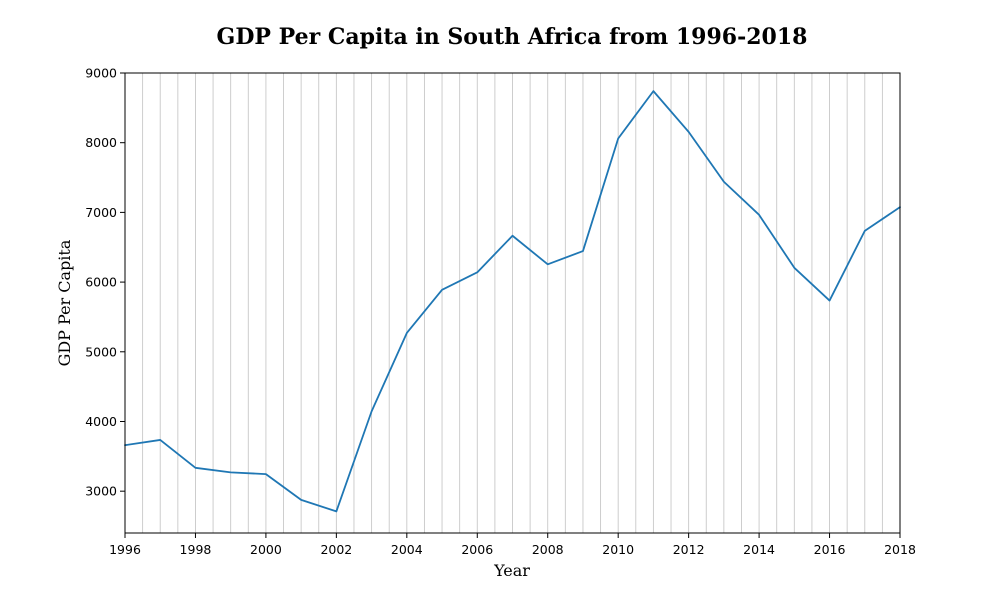 This screenshot has height=600, width=1000. I want to click on x-tick-label: 1998, so click(196, 549).